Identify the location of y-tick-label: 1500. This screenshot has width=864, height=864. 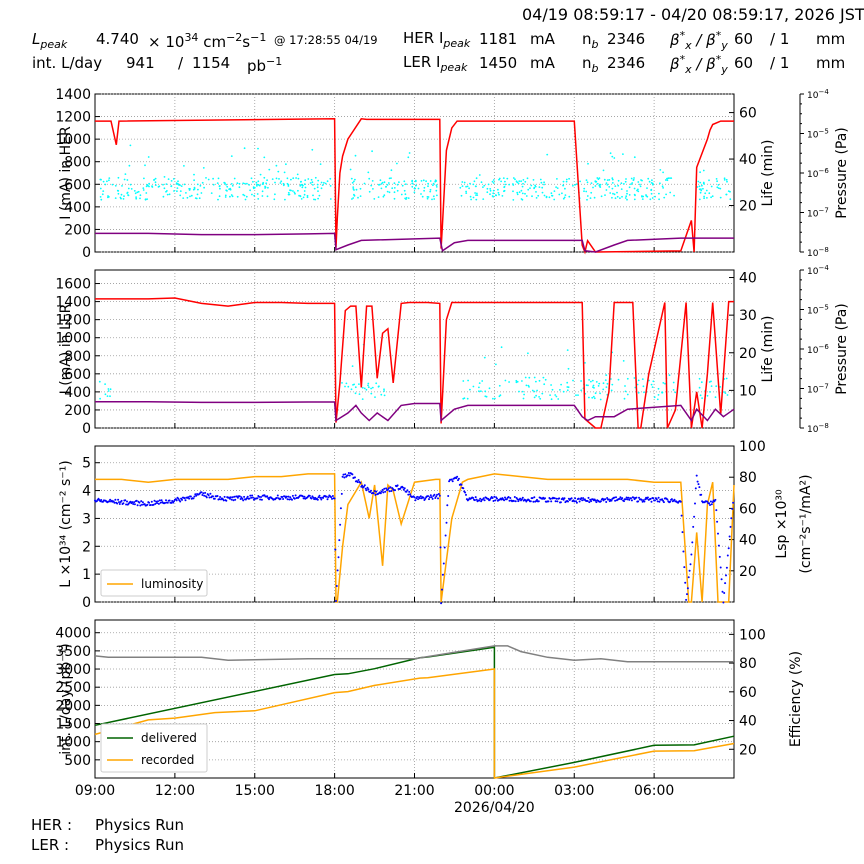
(73, 725).